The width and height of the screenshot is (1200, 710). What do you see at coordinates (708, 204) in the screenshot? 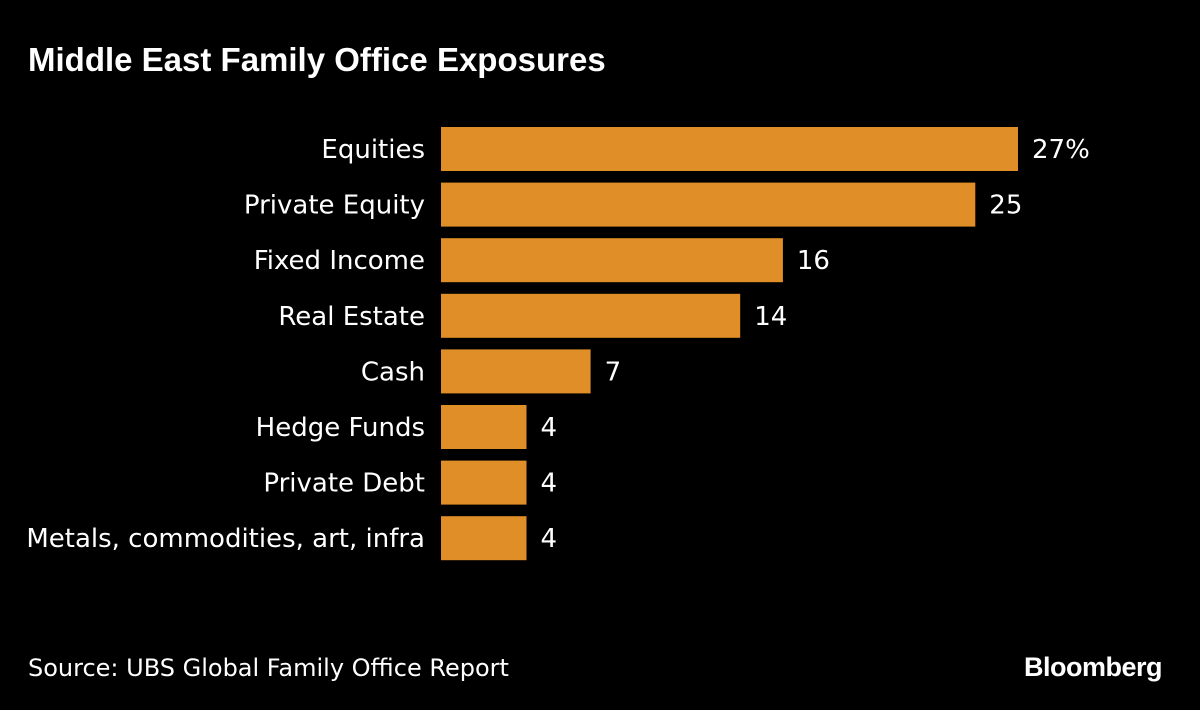
I see `bar-private-equity` at bounding box center [708, 204].